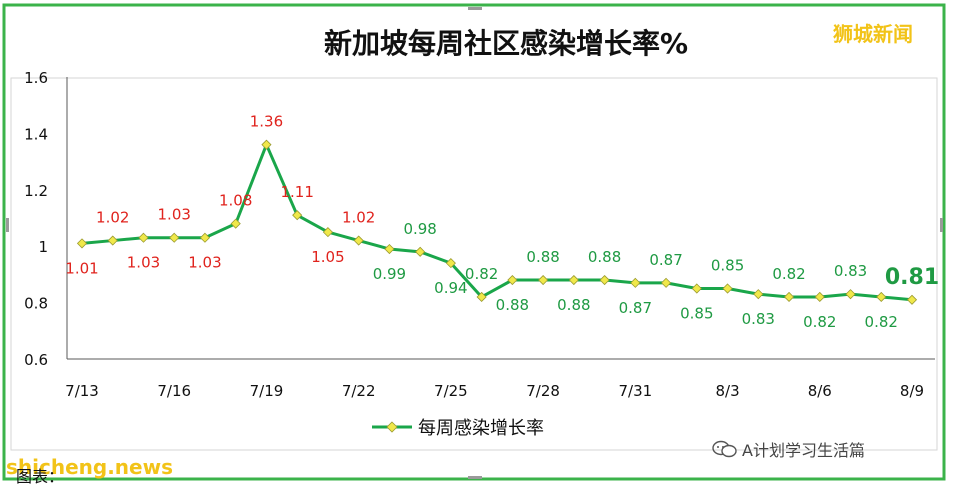  What do you see at coordinates (500, 379) in the screenshot?
I see `x-axis: 7/13 7/16 7/19 7/22 7/25 7/28 7/31 8/3 8/6 8/9` at bounding box center [500, 379].